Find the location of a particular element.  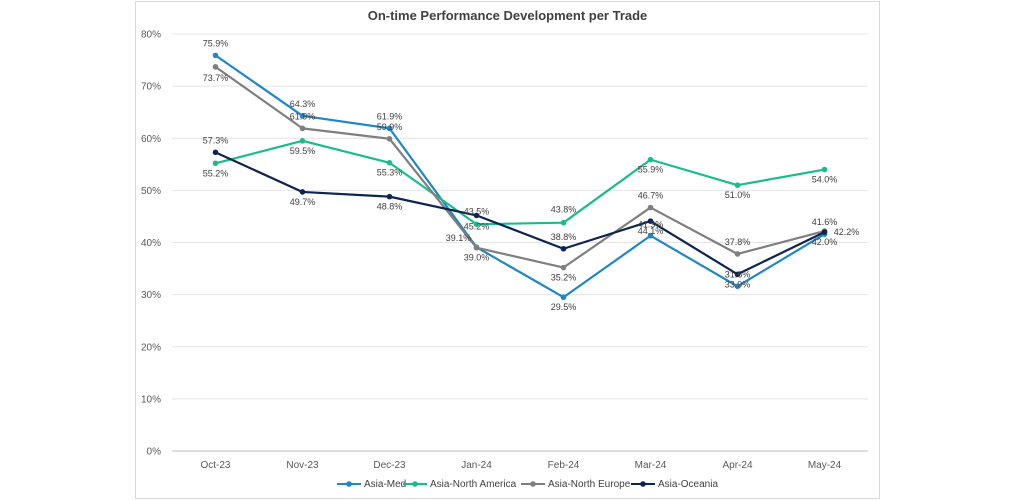

x-tick-label: Mar-24 is located at coordinates (651, 465).